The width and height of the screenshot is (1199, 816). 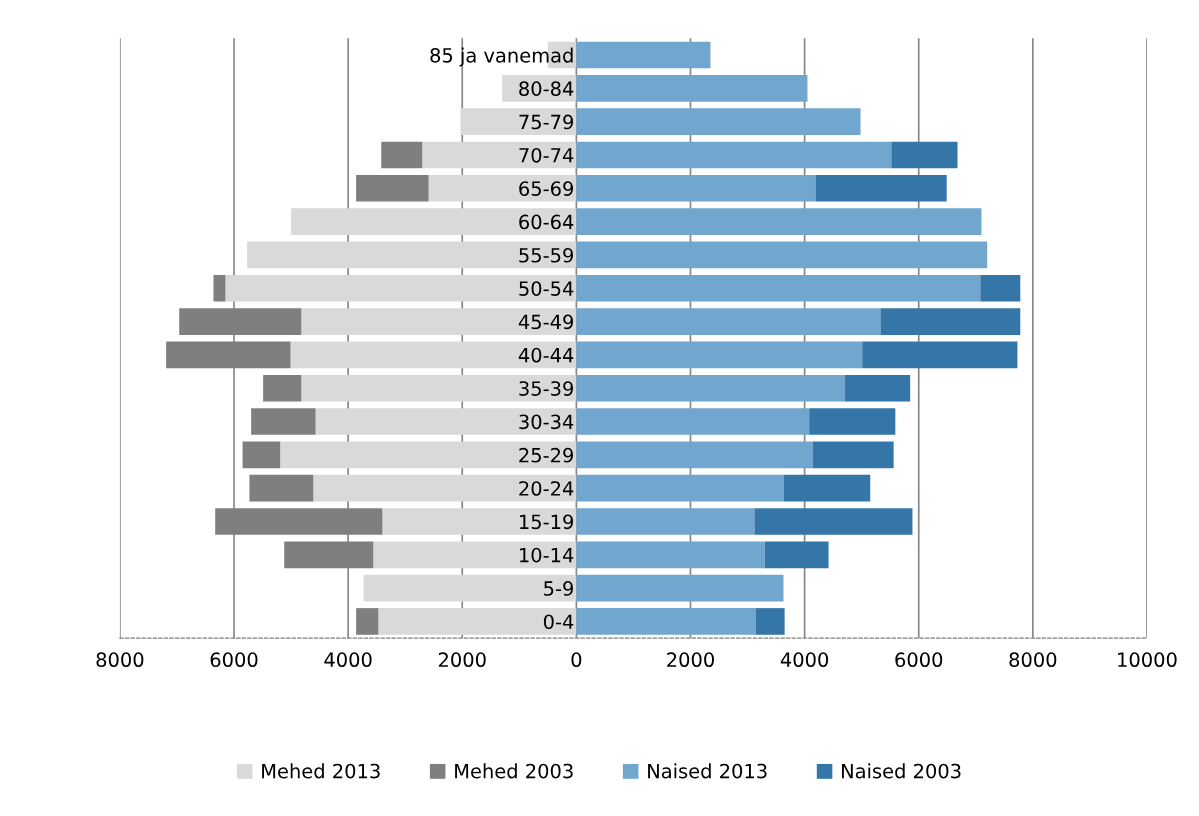 I want to click on y-tick-label: 70-74, so click(x=546, y=155).